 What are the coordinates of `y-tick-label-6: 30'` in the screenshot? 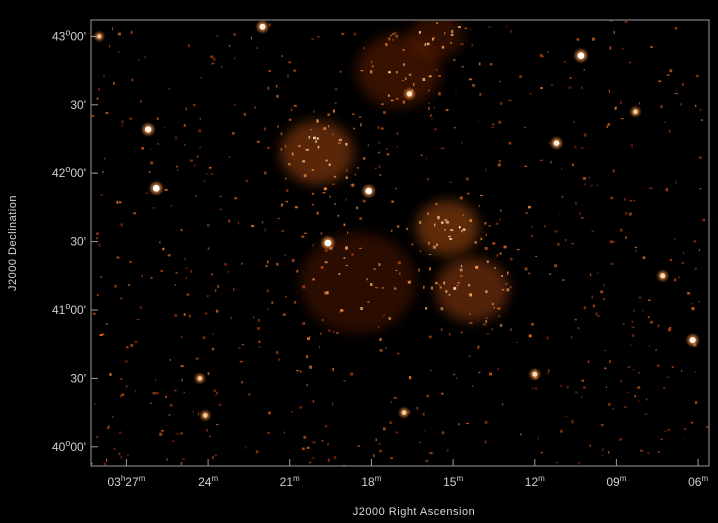 It's located at (78, 378).